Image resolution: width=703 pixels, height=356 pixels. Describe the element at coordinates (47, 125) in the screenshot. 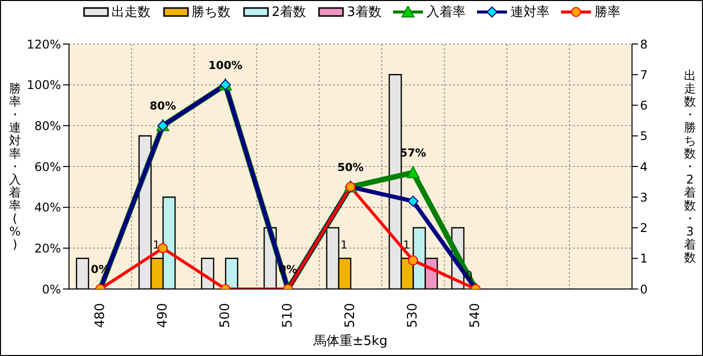

I see `y-tick-label: 80%` at that location.